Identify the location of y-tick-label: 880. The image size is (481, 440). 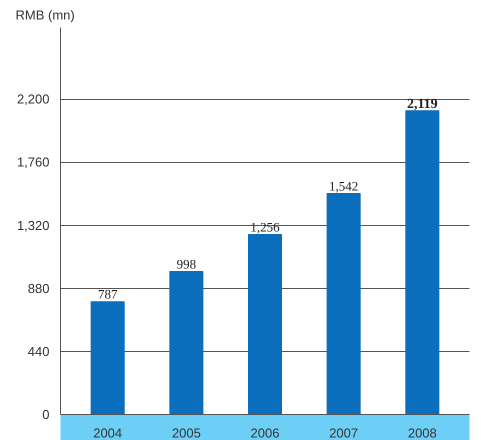
(39, 288).